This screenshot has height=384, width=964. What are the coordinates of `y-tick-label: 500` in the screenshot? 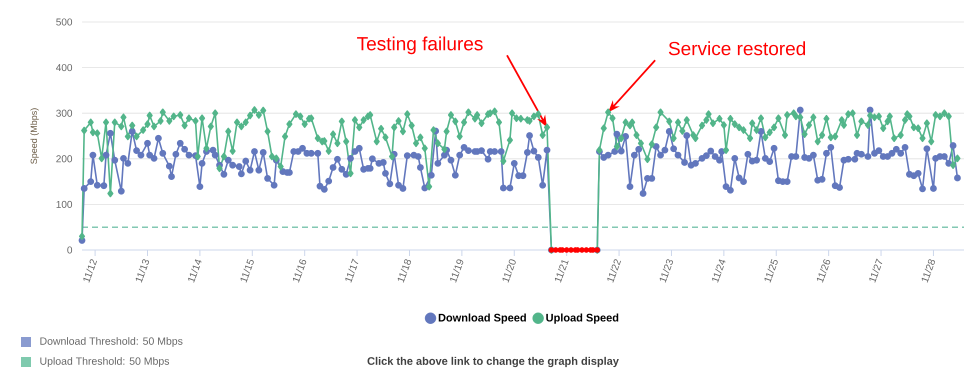 It's located at (64, 22).